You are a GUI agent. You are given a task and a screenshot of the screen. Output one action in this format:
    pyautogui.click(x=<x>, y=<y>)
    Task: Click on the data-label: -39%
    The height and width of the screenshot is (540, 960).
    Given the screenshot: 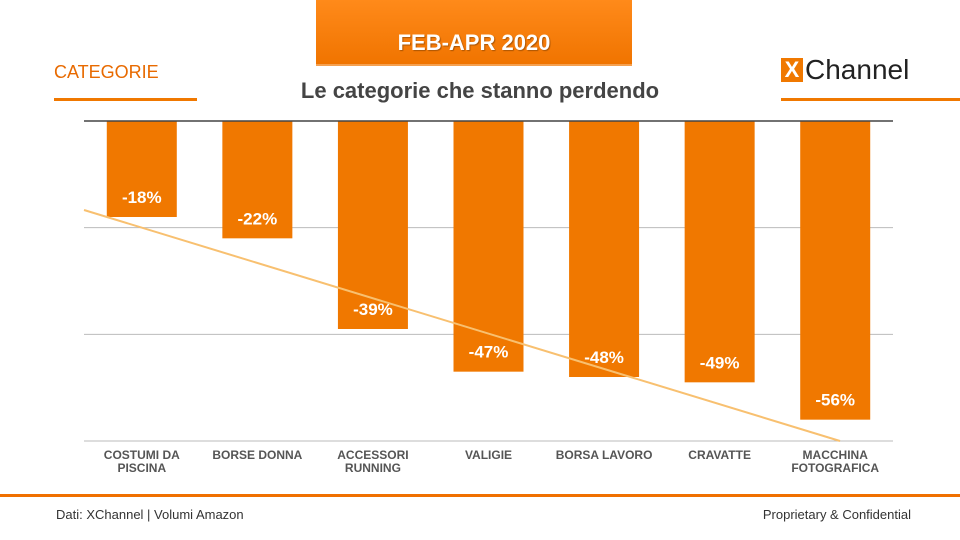 What is the action you would take?
    pyautogui.click(x=373, y=309)
    